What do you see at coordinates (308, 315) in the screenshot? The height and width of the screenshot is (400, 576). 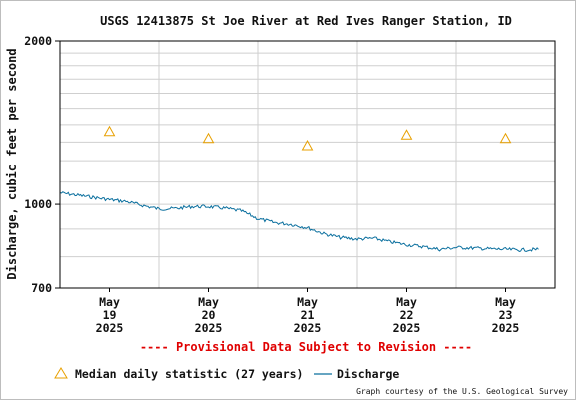 I see `x-tick-label: May 21 2025` at bounding box center [308, 315].